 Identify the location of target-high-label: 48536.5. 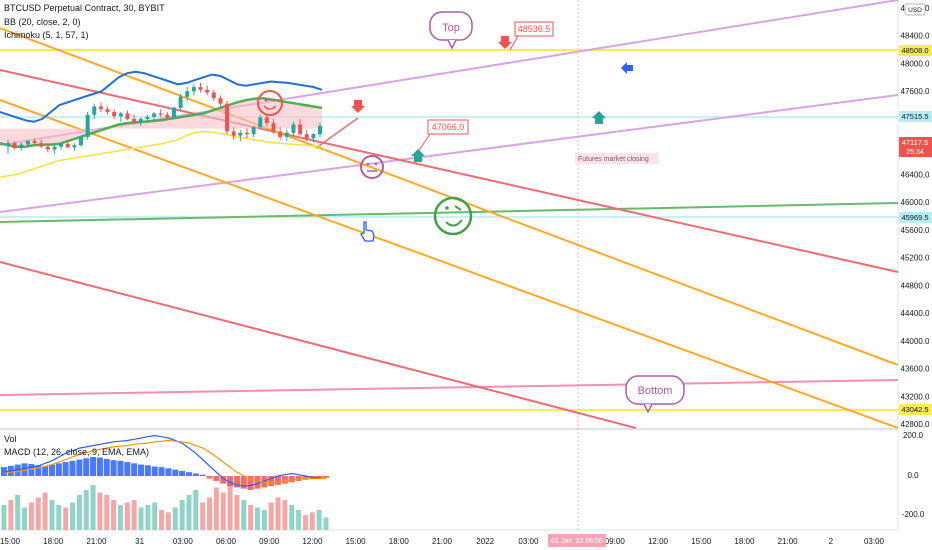
(531, 36).